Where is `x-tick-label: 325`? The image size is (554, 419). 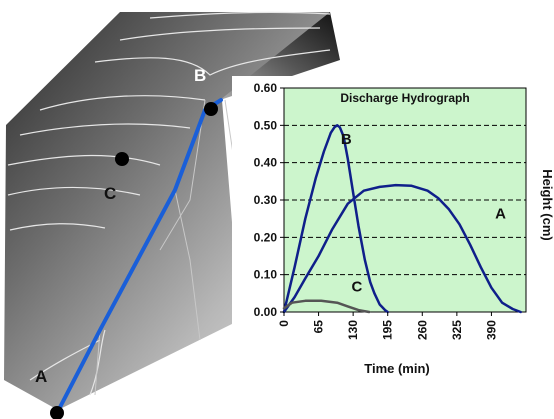
x-tick-label: 325 is located at coordinates (457, 330).